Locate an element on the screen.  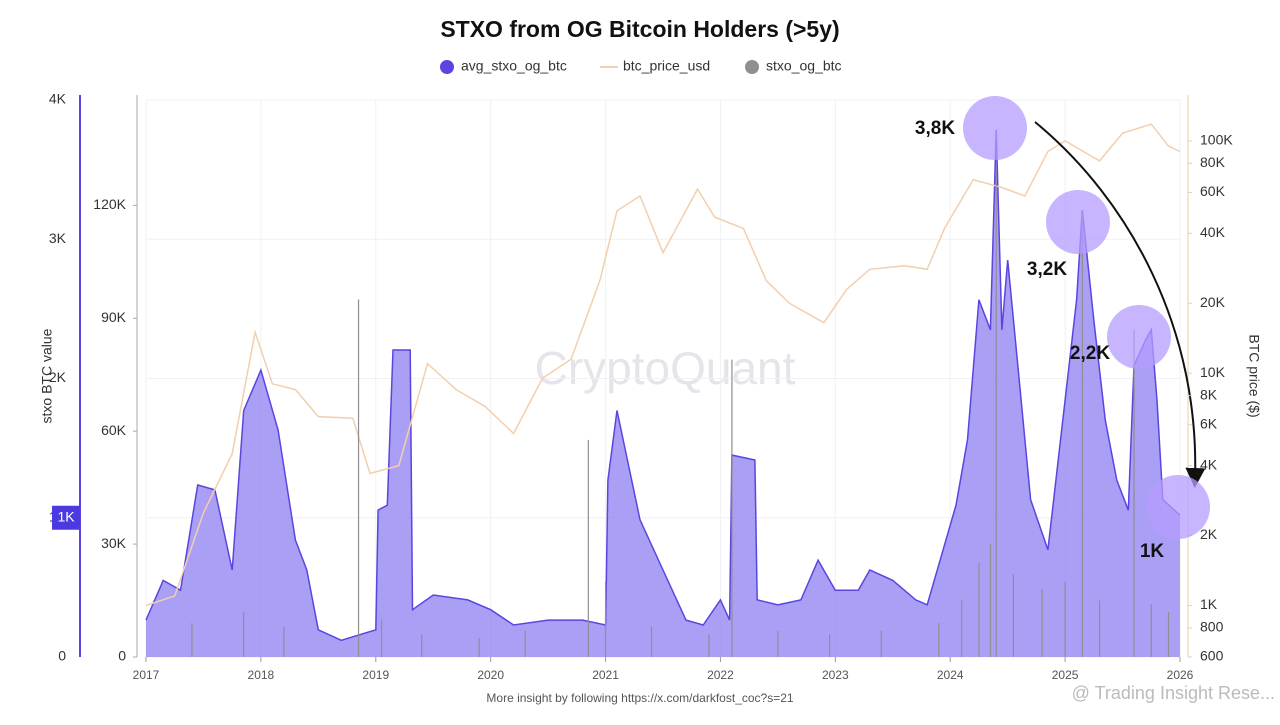
y2-tick-label: 120K is located at coordinates (109, 204).